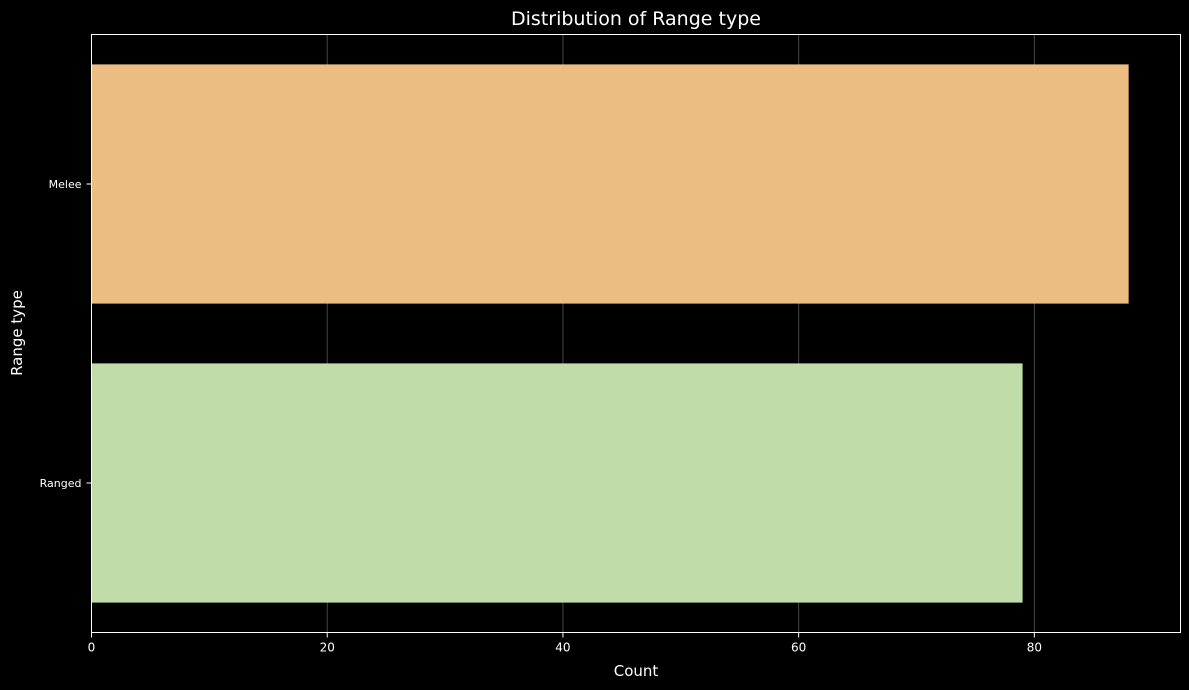 The height and width of the screenshot is (690, 1189). What do you see at coordinates (65, 184) in the screenshot?
I see `y-category-label: Melee` at bounding box center [65, 184].